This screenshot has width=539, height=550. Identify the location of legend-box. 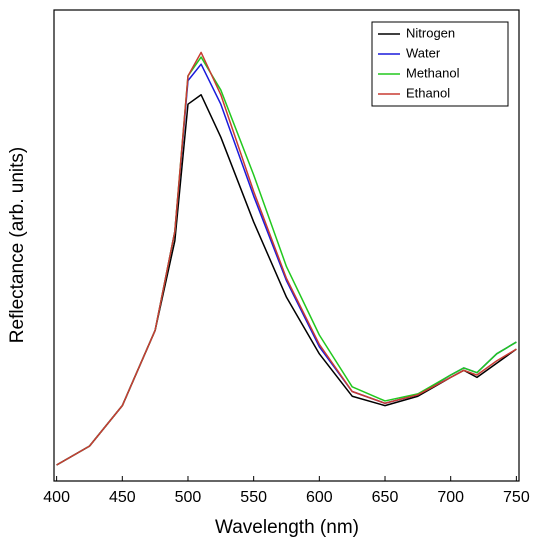
(440, 64).